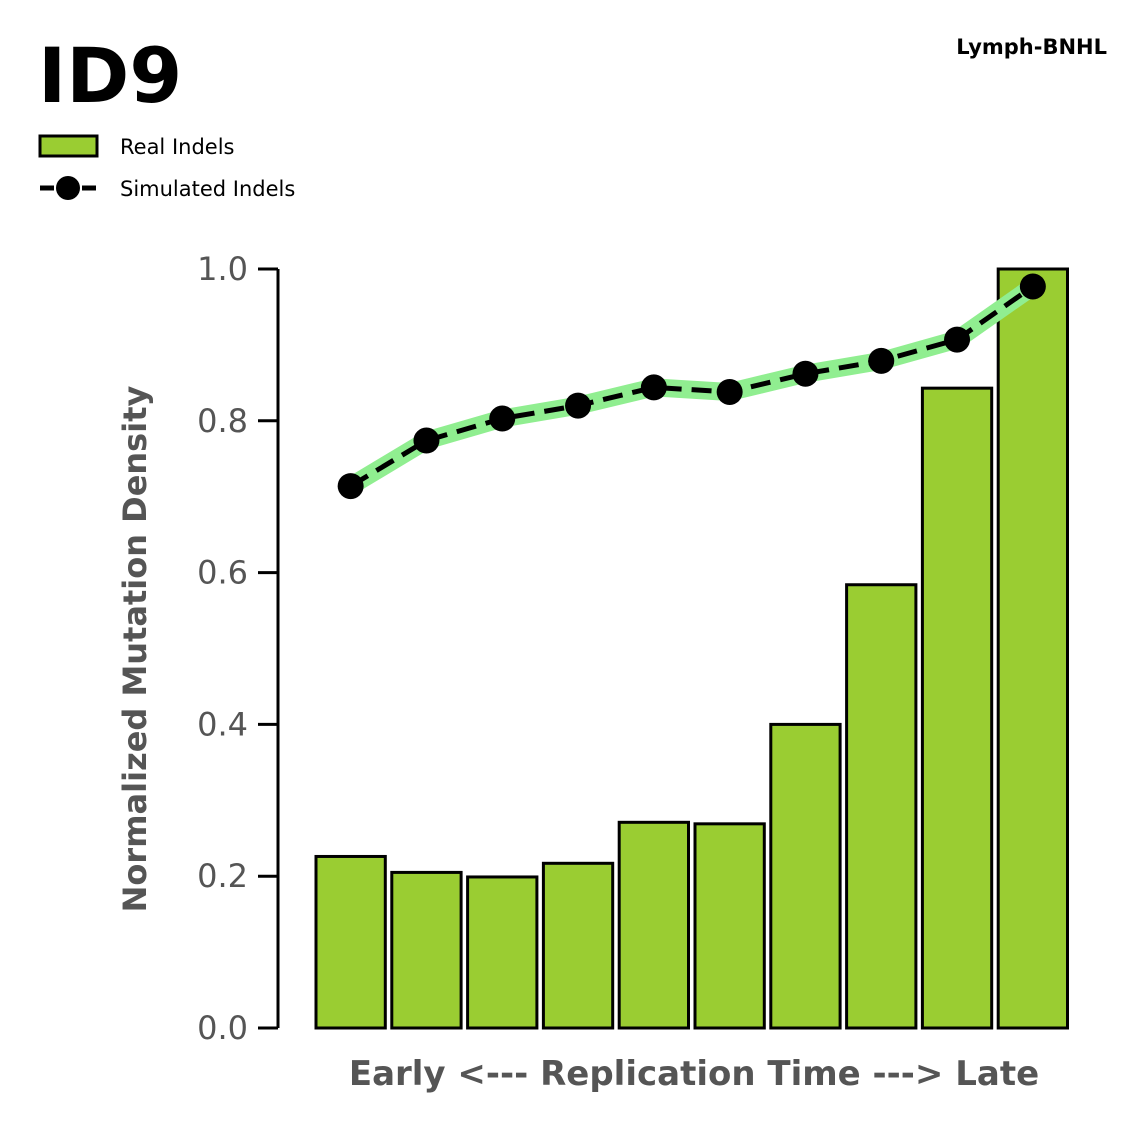 The width and height of the screenshot is (1147, 1125). Describe the element at coordinates (238, 648) in the screenshot. I see `y-axis: 0.0 0.2 0.4 0.6 0.8 1.0` at that location.